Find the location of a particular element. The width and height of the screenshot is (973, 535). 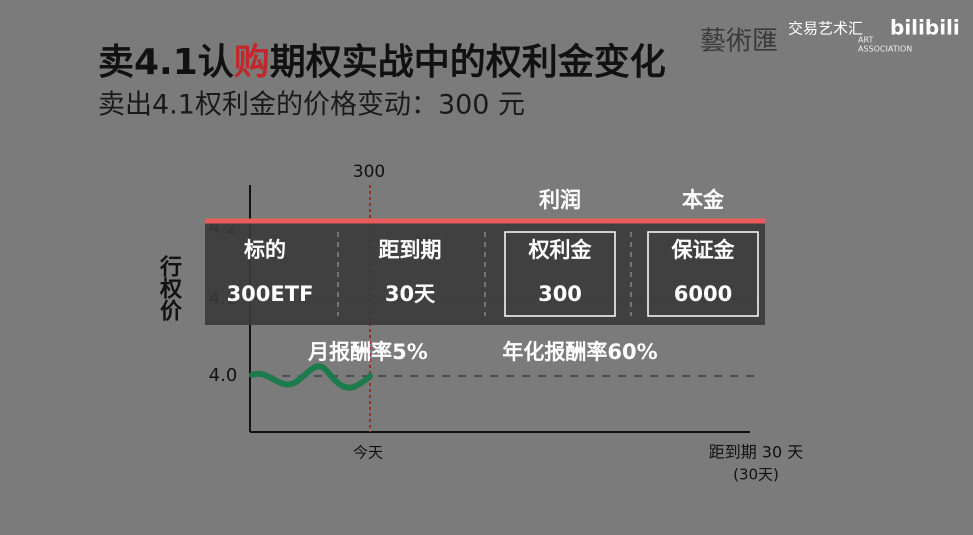

title: 卖4.1认购期权实战中的权利金变化 is located at coordinates (382, 62).